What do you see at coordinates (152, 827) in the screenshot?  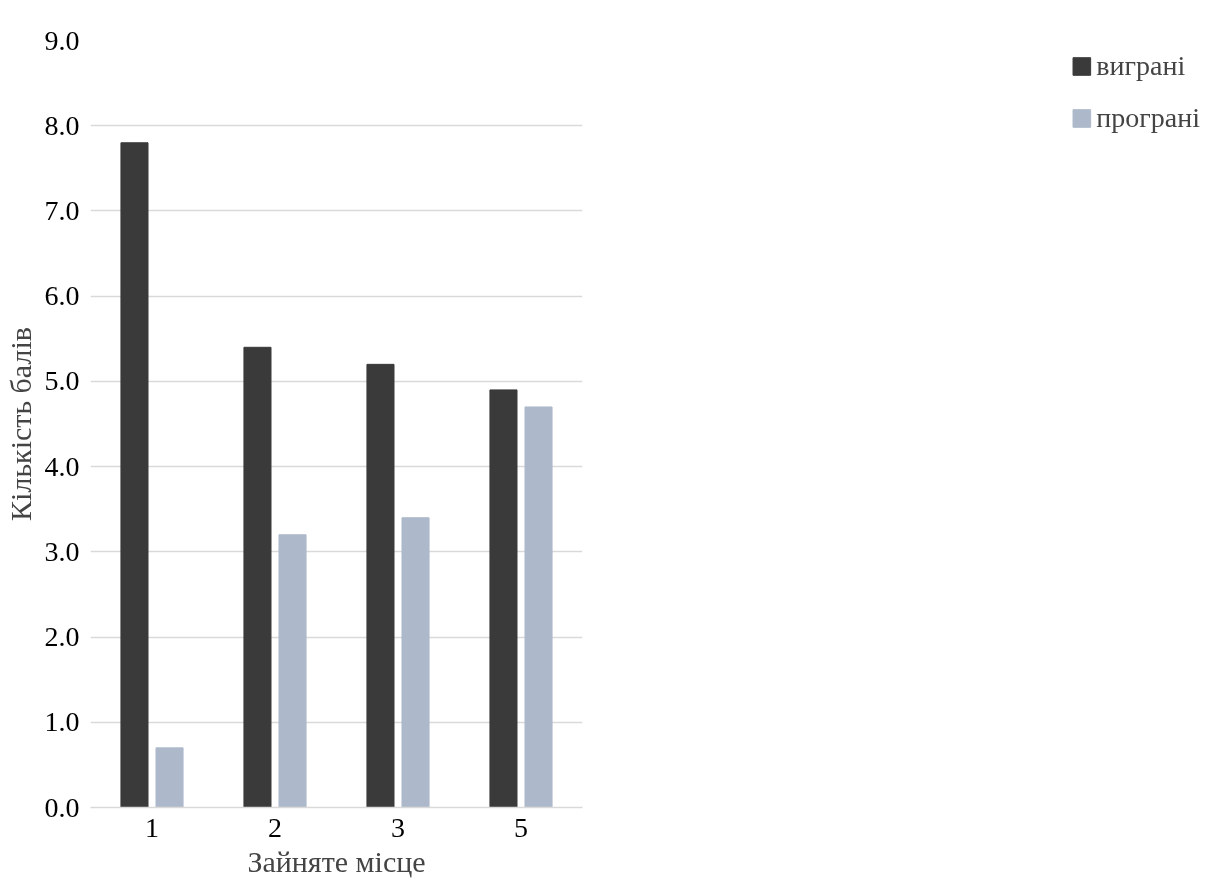 I see `x-tick-label: 1` at bounding box center [152, 827].